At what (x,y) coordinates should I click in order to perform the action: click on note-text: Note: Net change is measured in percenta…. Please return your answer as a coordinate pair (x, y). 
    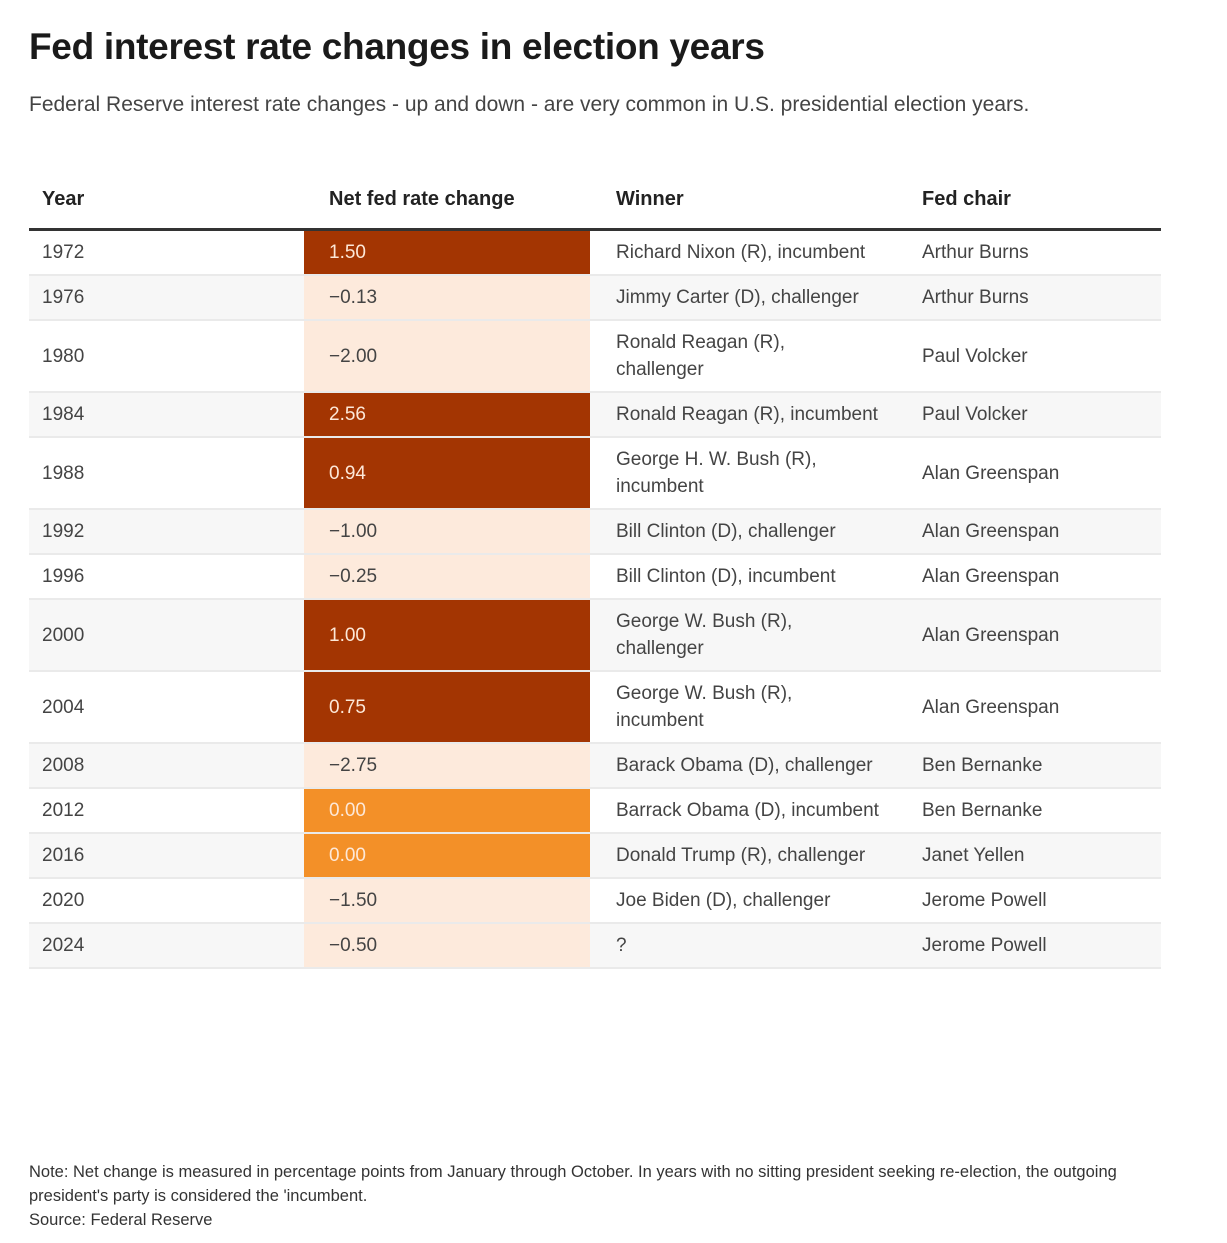
    Looking at the image, I should click on (573, 1184).